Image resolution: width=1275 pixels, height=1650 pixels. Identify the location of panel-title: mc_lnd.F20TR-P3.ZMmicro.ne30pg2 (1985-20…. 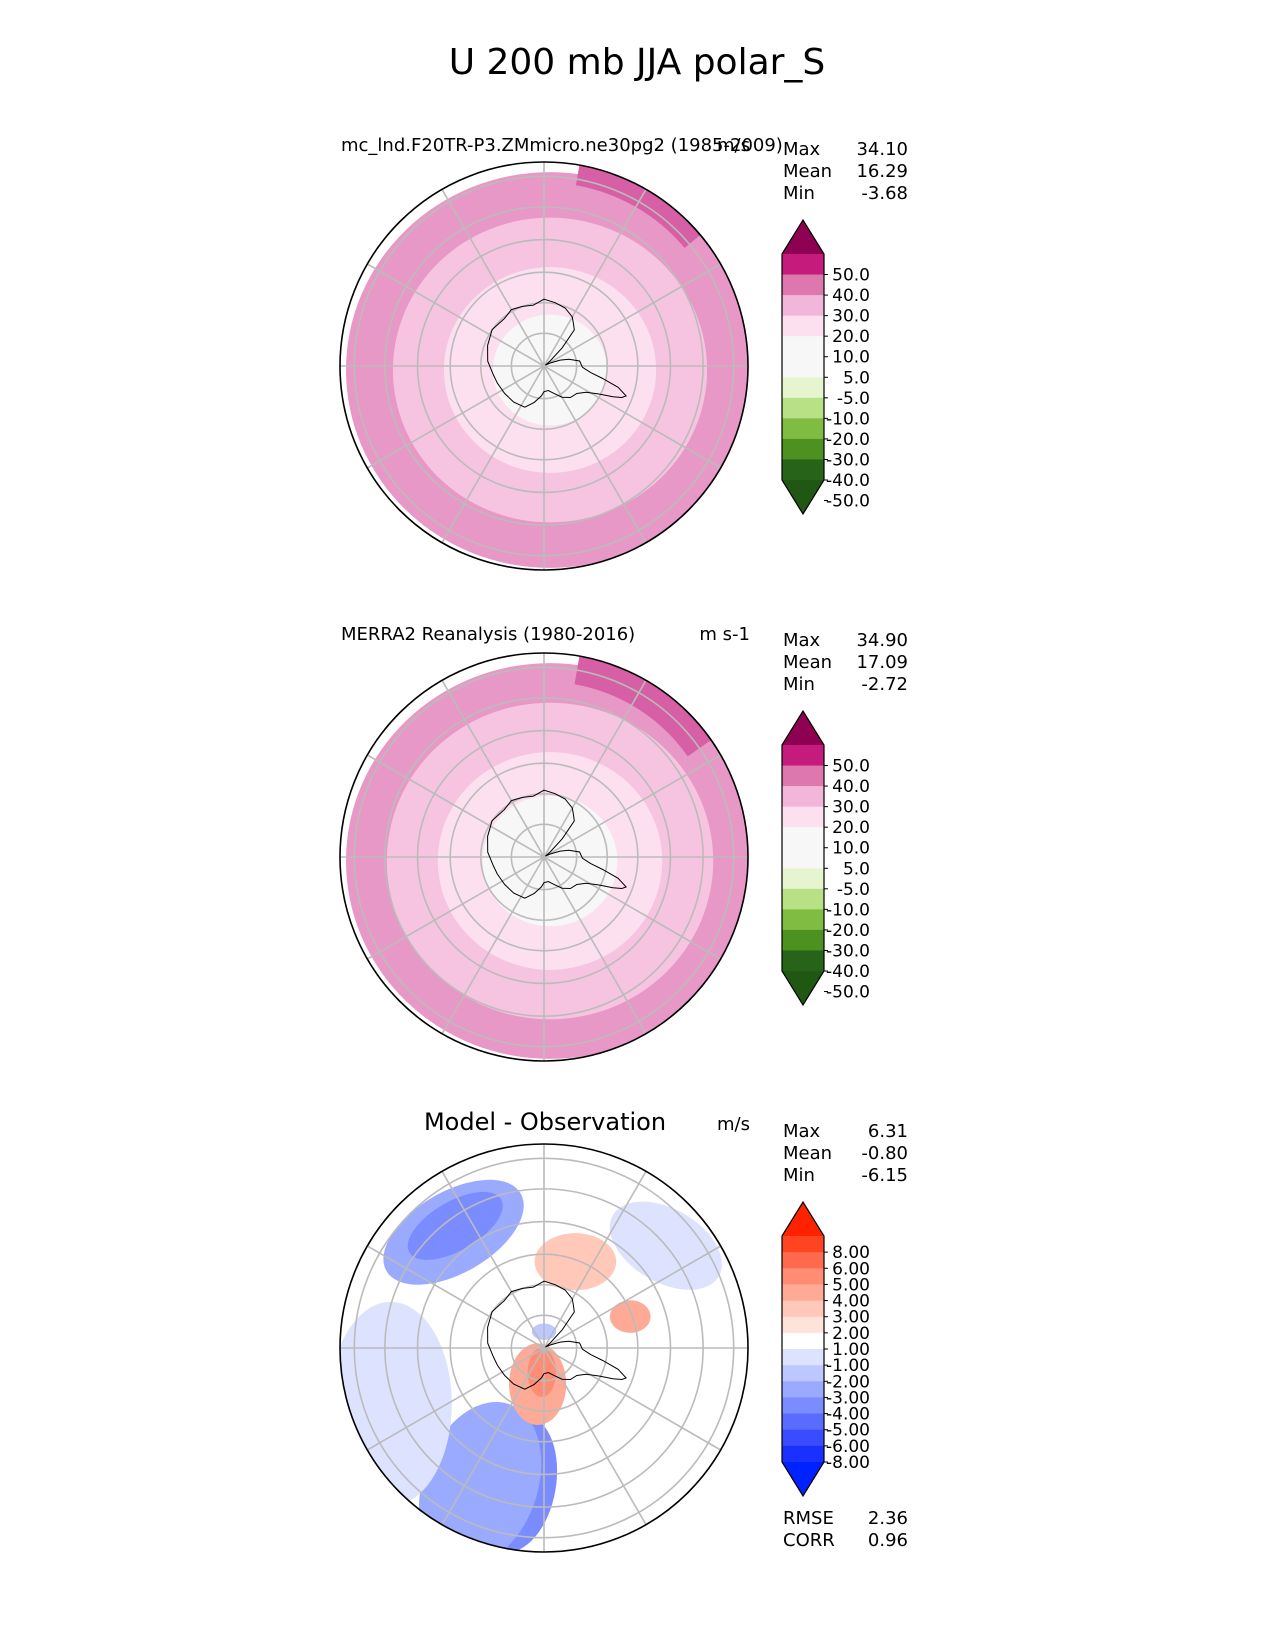
(562, 145).